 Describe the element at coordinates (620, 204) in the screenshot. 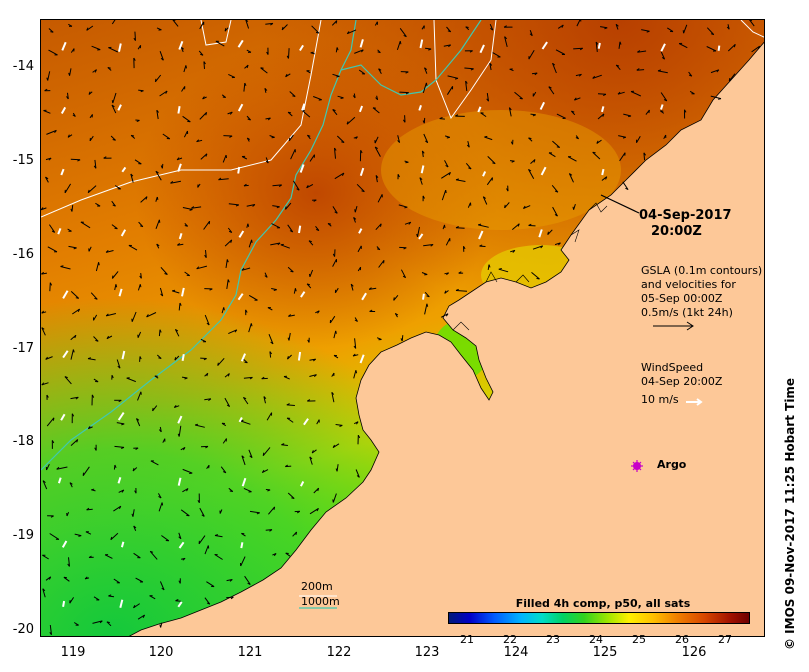

I see `annotation-pointer` at that location.